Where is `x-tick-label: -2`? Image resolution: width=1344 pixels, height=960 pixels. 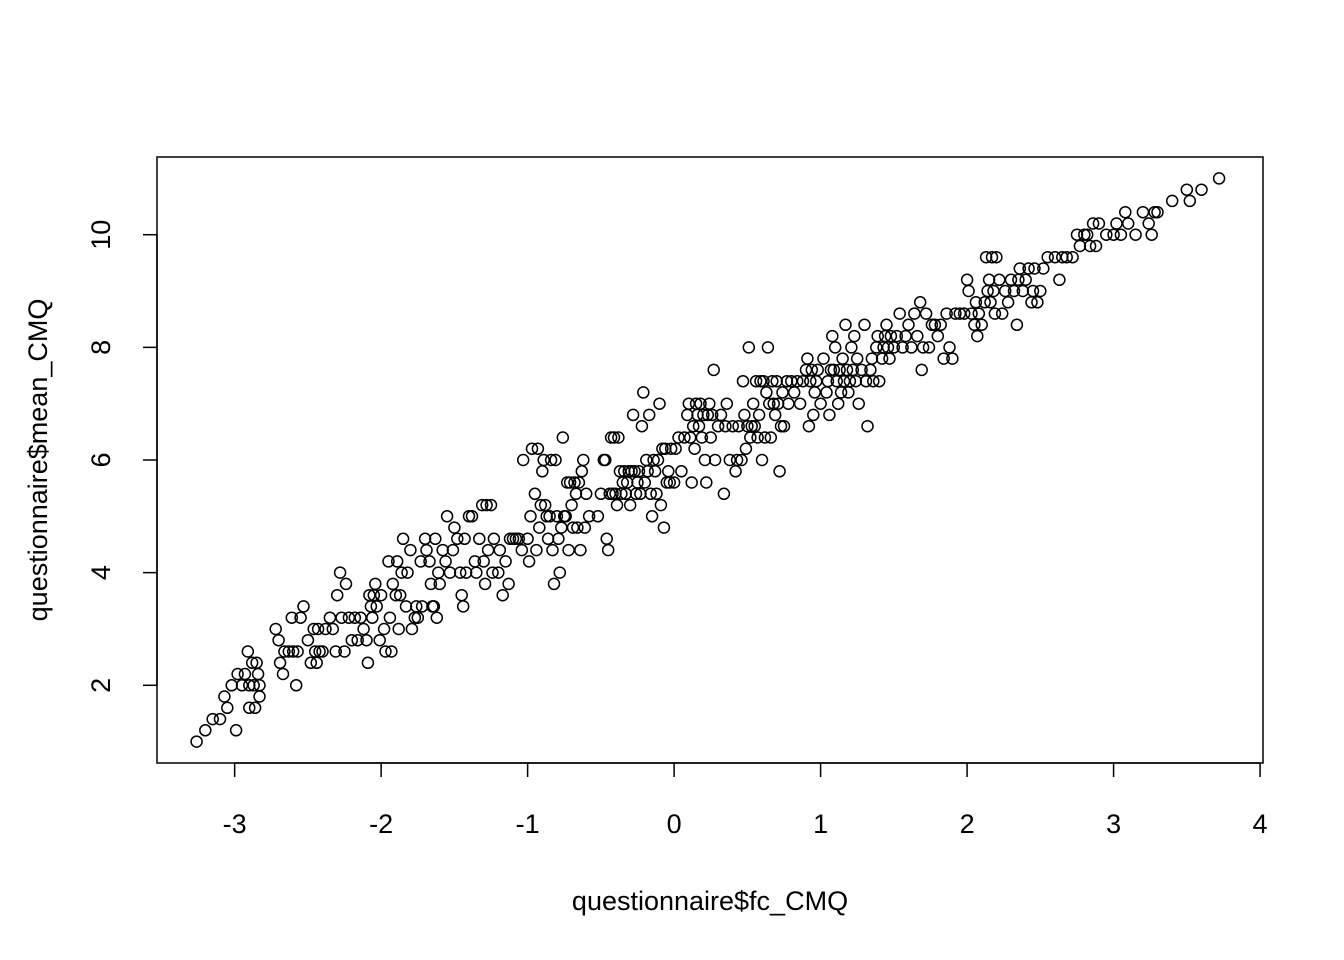 x-tick-label: -2 is located at coordinates (381, 824).